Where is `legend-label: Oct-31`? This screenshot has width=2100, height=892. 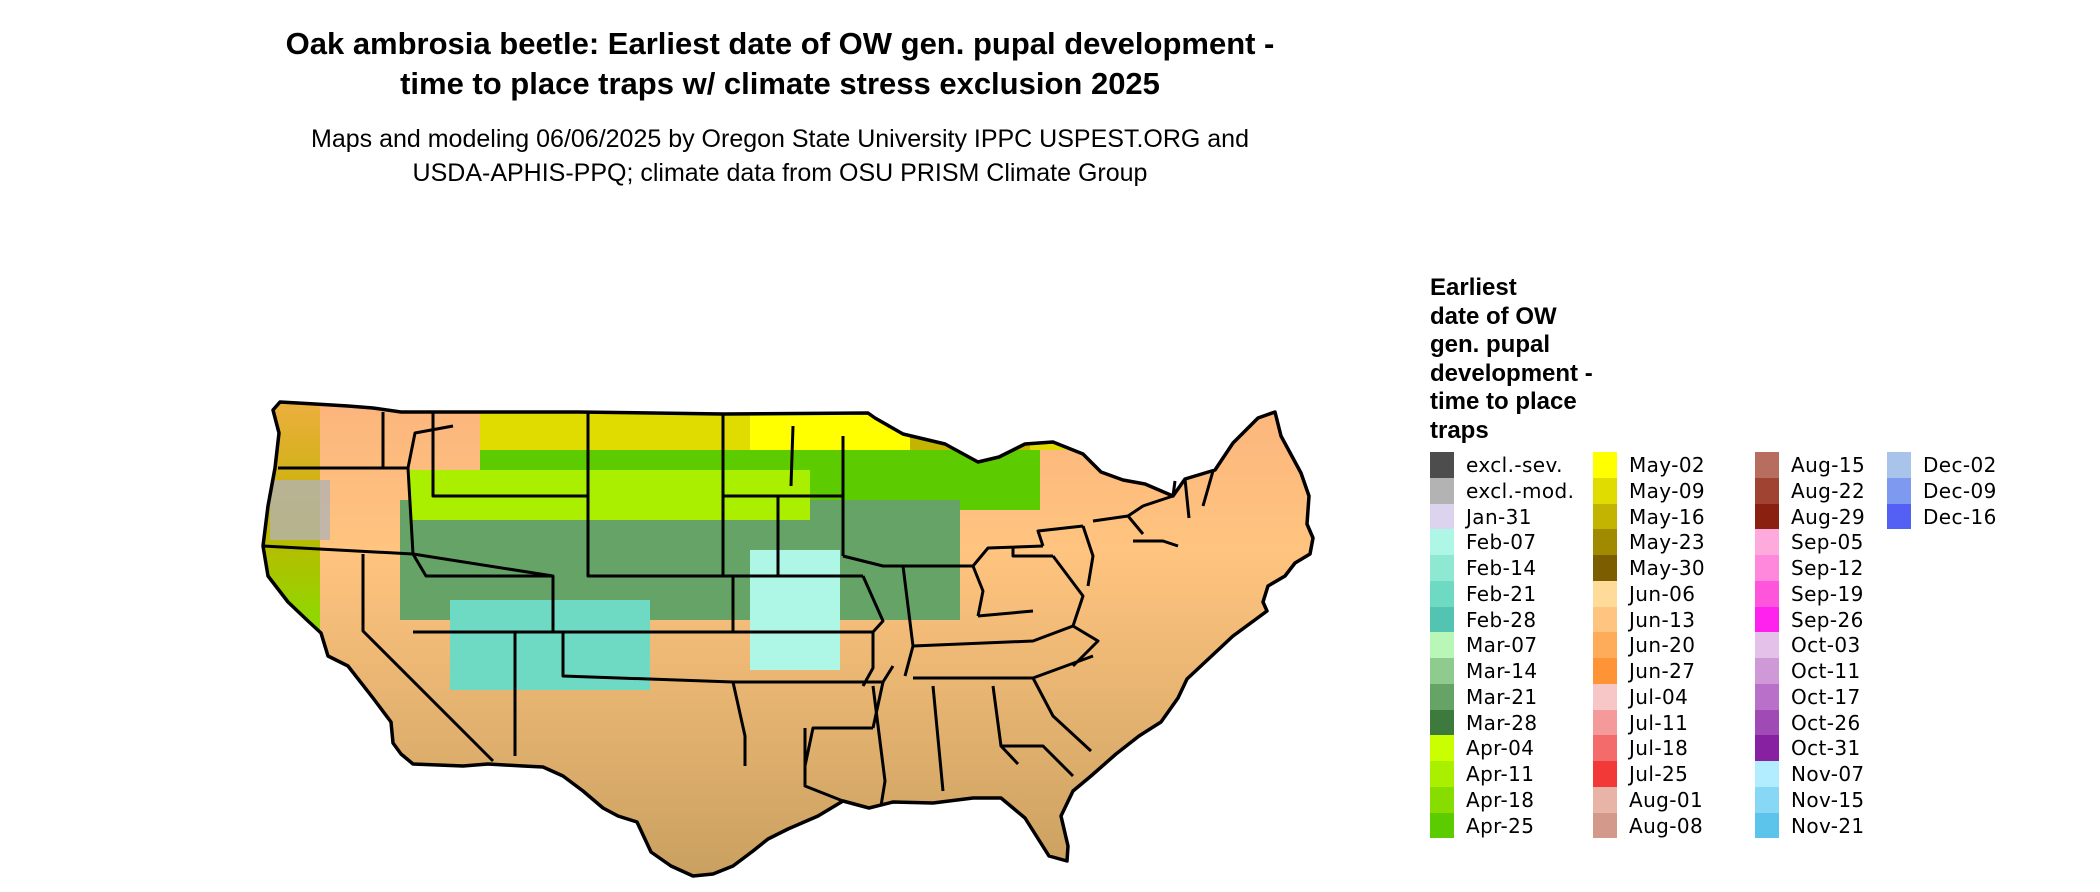
legend-label: Oct-31 is located at coordinates (1826, 748).